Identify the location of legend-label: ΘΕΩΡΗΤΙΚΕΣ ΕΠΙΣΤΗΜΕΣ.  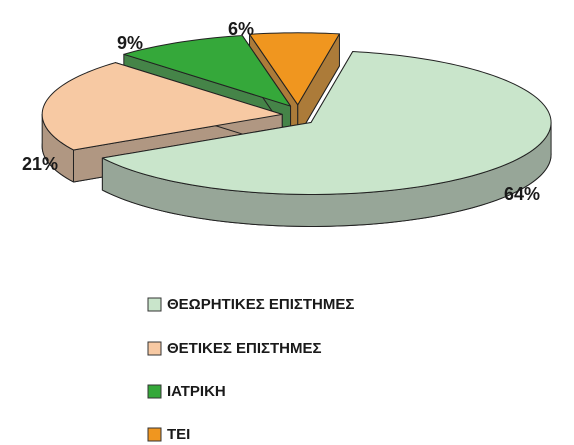
(260, 304).